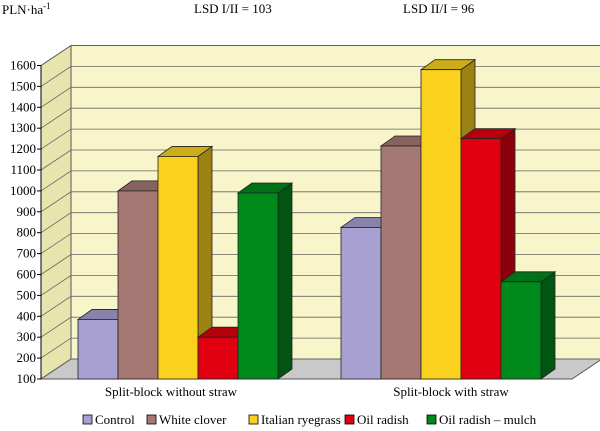 The width and height of the screenshot is (600, 431). Describe the element at coordinates (27, 274) in the screenshot. I see `y-tick-label: 600` at that location.